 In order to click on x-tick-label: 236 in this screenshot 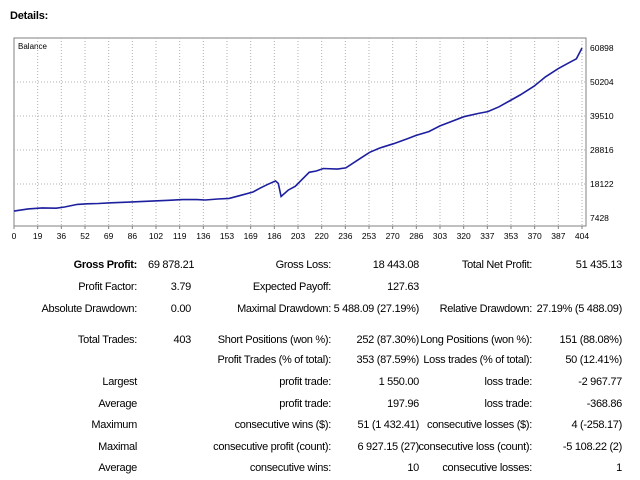, I will do `click(345, 236)`.